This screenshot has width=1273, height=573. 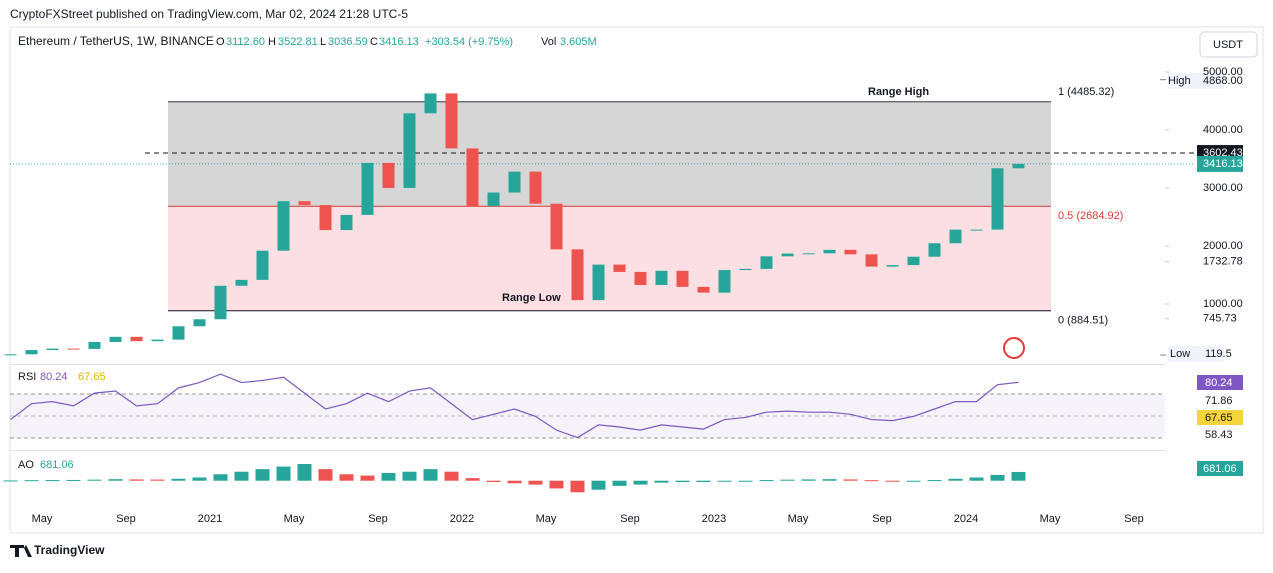 I want to click on symbol: Ethereum / TetherUS, 1W, BINANCE, so click(x=116, y=41).